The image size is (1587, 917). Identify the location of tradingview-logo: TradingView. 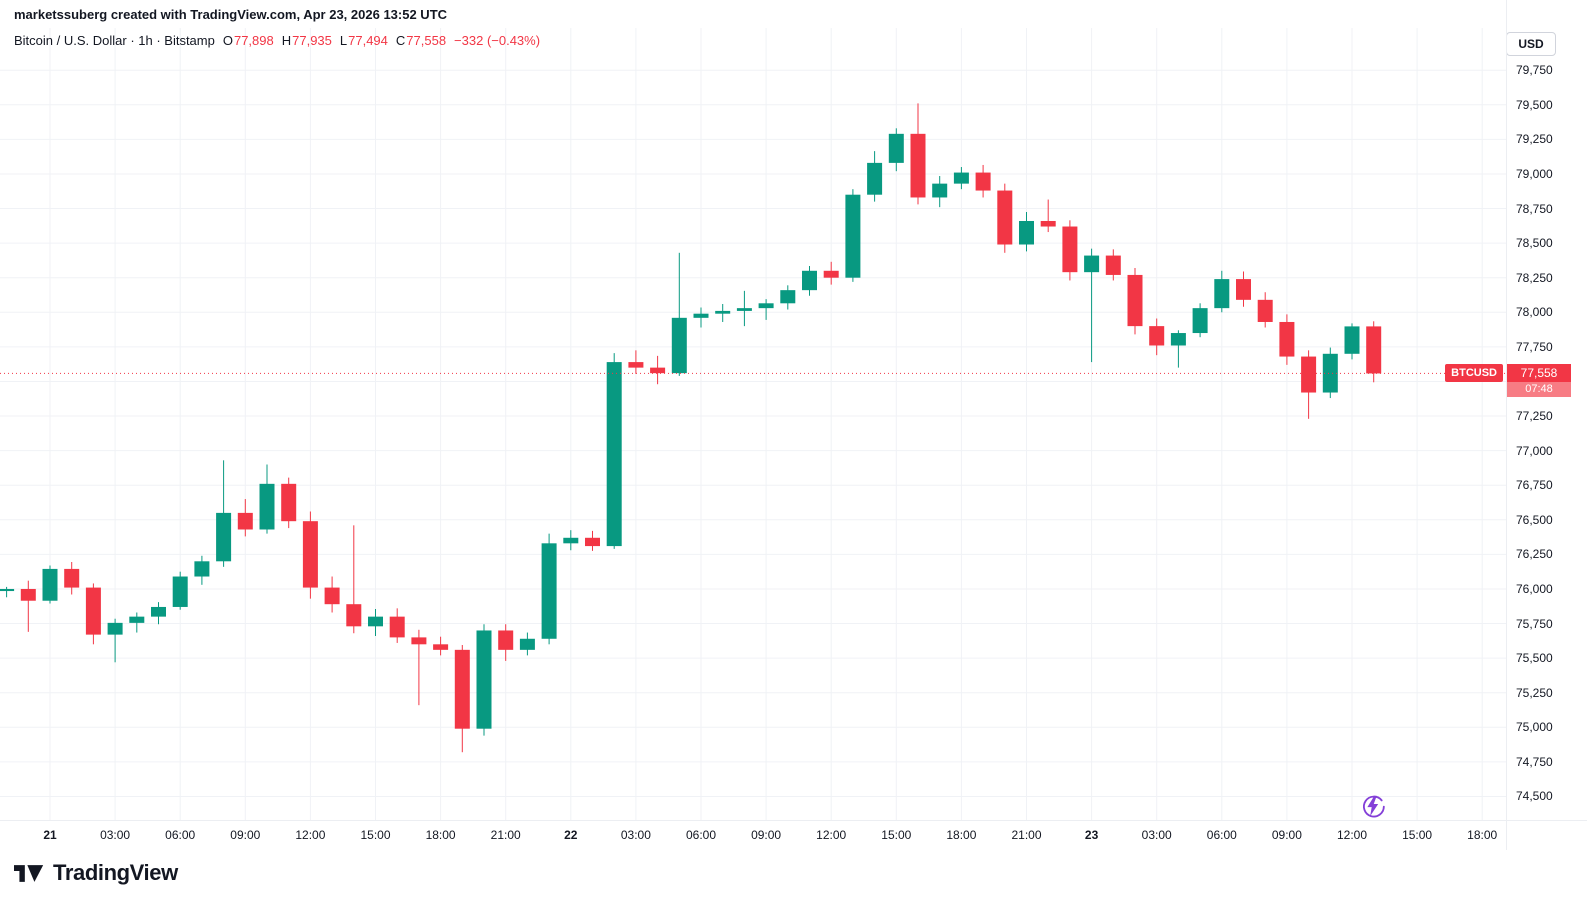
(96, 873).